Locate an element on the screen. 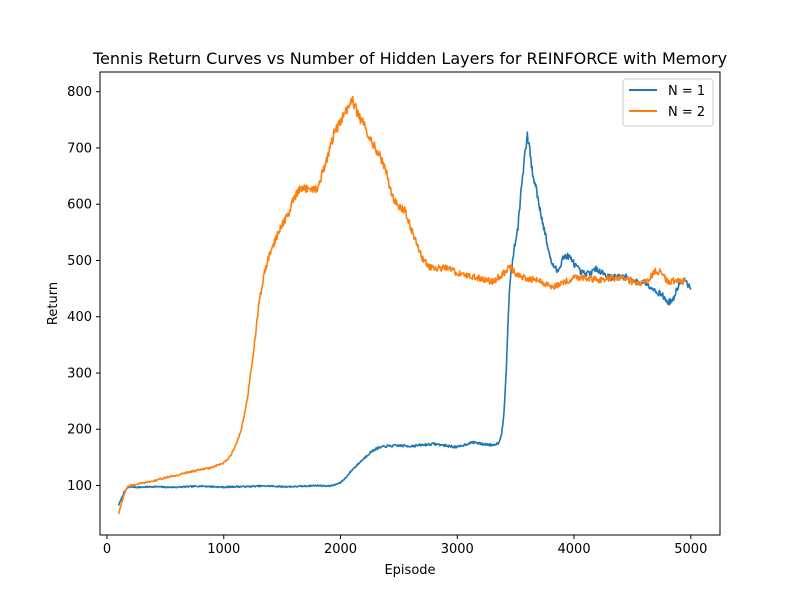 This screenshot has width=800, height=600. legend-label-n1: N = 1 is located at coordinates (686, 91).